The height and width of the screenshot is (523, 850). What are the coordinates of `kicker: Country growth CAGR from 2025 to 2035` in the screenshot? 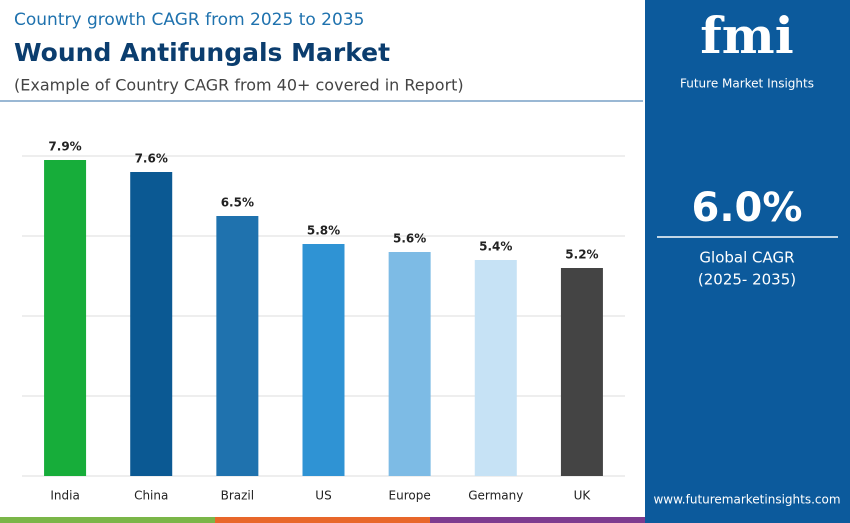 It's located at (189, 20).